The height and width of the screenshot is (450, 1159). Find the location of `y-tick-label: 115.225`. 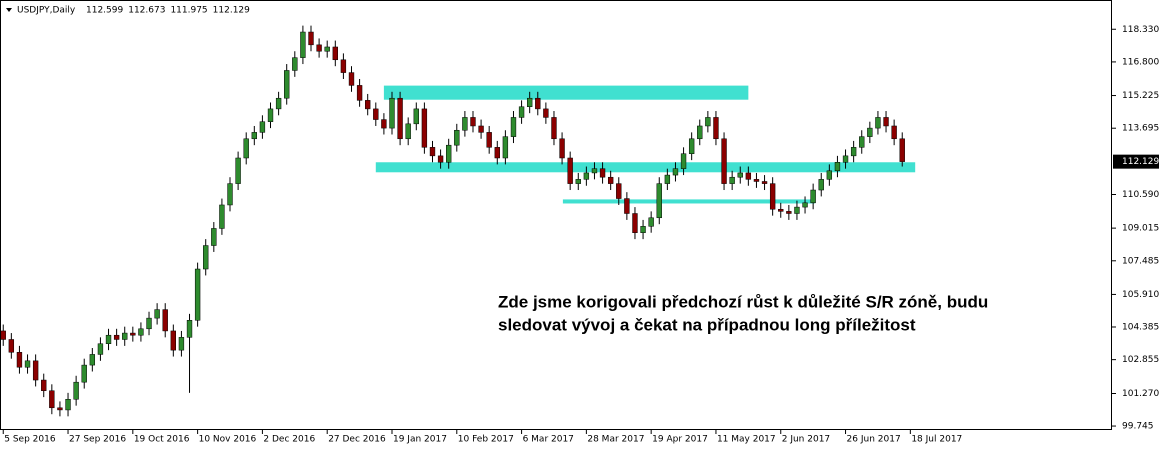

y-tick-label: 115.225 is located at coordinates (1140, 96).